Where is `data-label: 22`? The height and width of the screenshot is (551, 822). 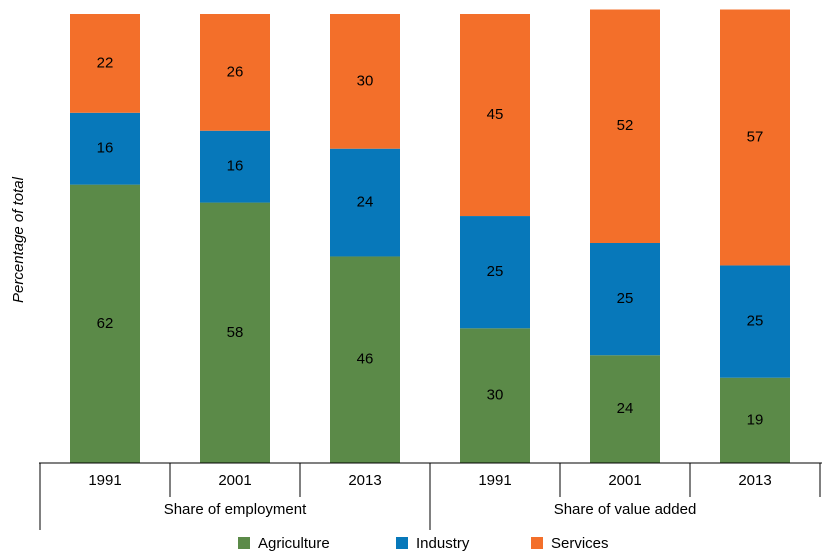 data-label: 22 is located at coordinates (105, 62).